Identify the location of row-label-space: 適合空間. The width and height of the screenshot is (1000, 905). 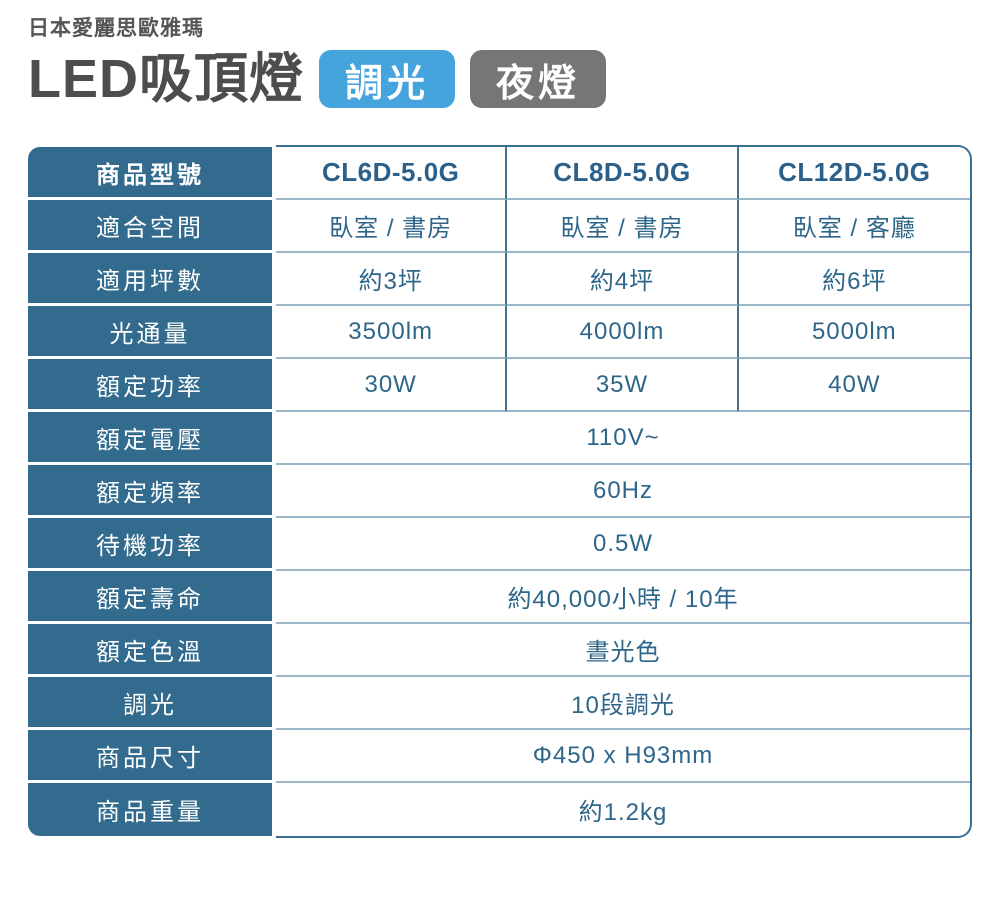
(150, 226).